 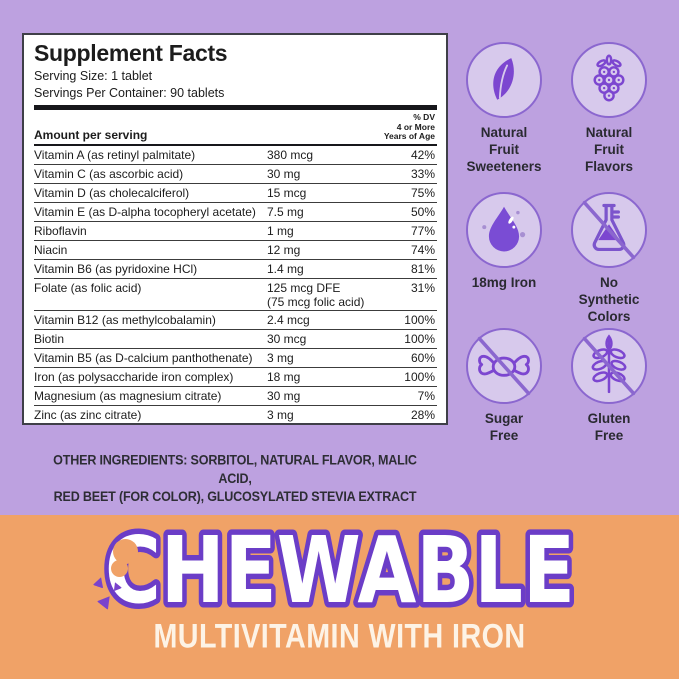 I want to click on nutrient-amount: 2.4 mcg, so click(x=288, y=319).